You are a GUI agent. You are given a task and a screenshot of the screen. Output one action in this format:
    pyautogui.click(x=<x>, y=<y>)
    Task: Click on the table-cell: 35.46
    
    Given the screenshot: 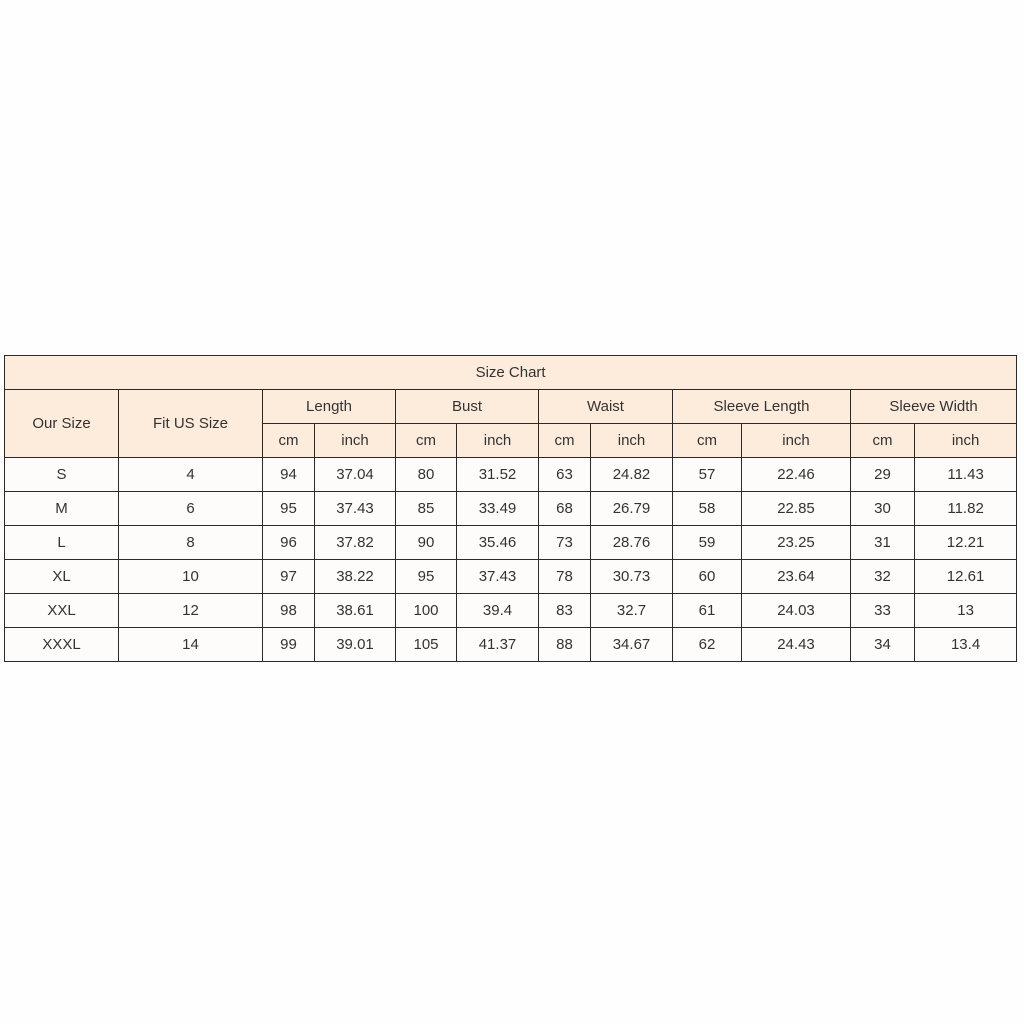 What is the action you would take?
    pyautogui.click(x=497, y=542)
    